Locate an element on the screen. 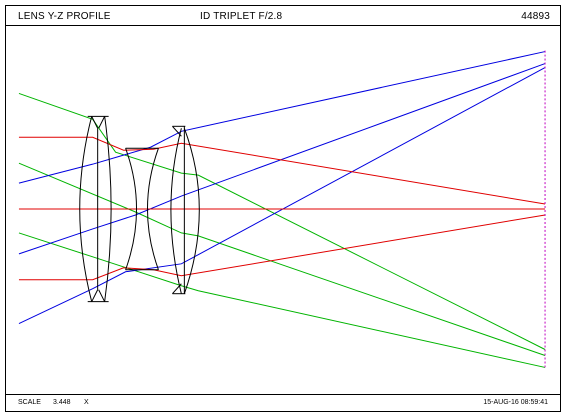 The height and width of the screenshot is (418, 567). lens-elements is located at coordinates (139, 209).